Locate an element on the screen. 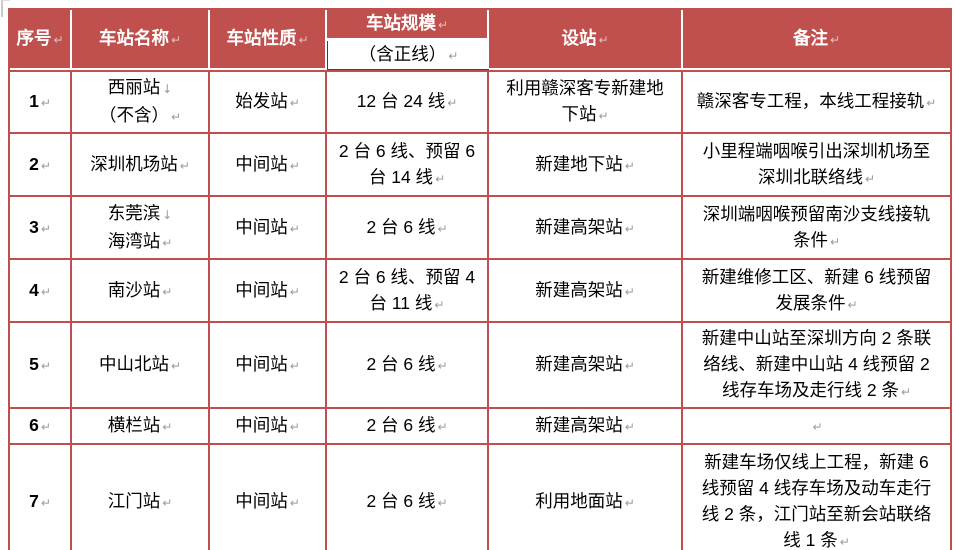 This screenshot has height=550, width=955. cell-station-setup: 新建地下站 ↵ is located at coordinates (586, 165).